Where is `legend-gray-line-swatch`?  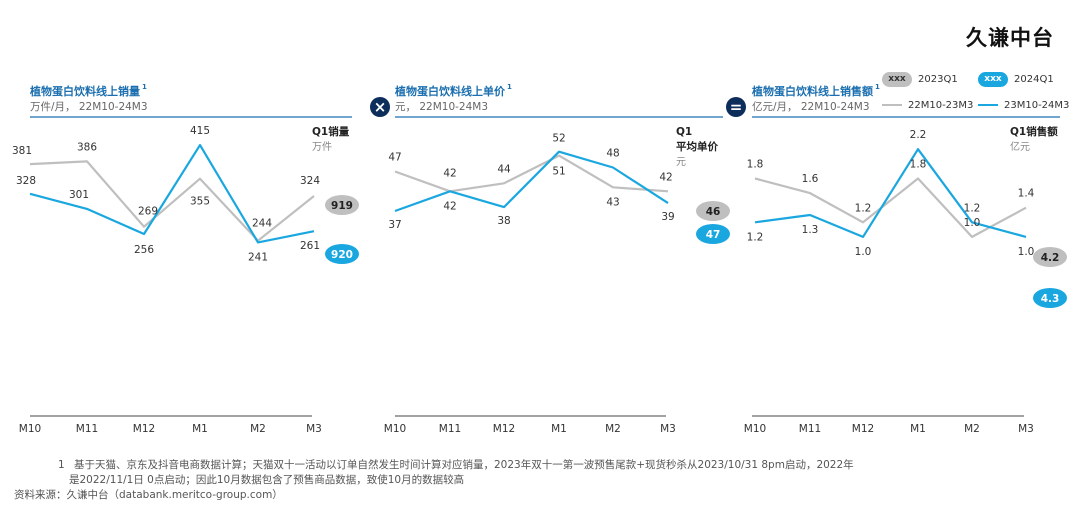
legend-gray-line-swatch is located at coordinates (892, 105).